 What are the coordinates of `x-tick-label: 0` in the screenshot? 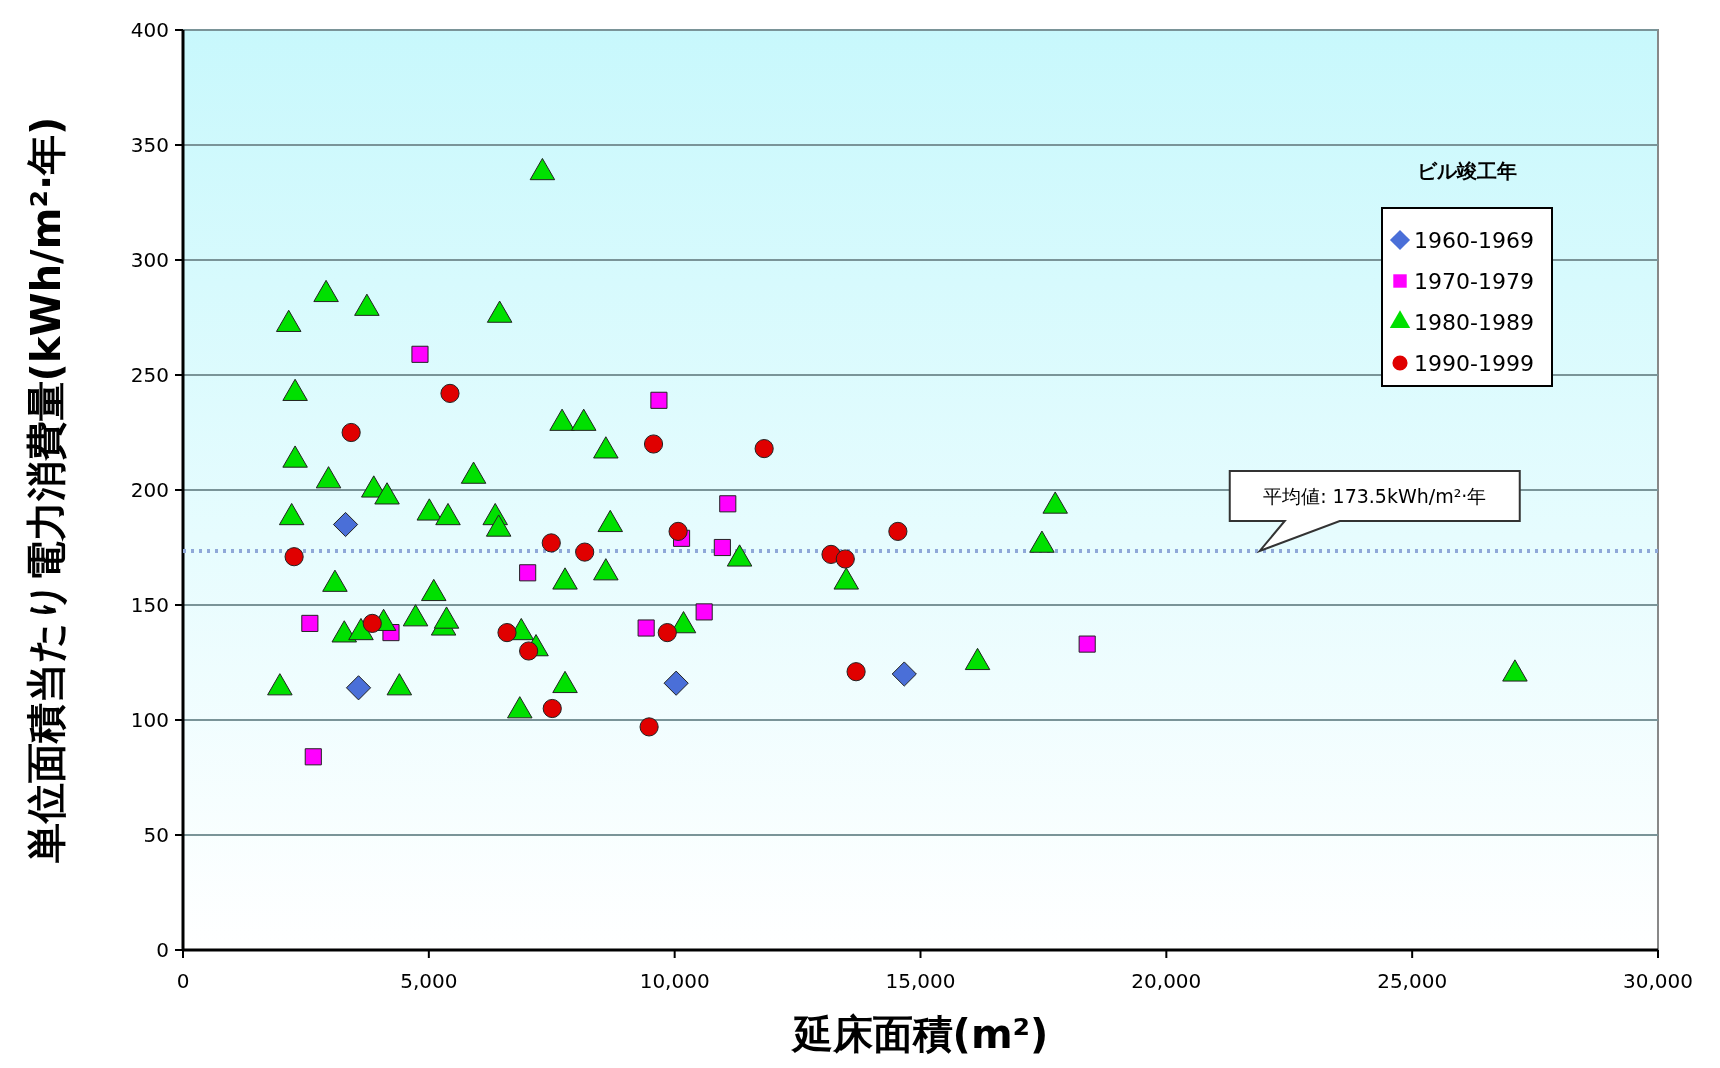 It's located at (183, 981).